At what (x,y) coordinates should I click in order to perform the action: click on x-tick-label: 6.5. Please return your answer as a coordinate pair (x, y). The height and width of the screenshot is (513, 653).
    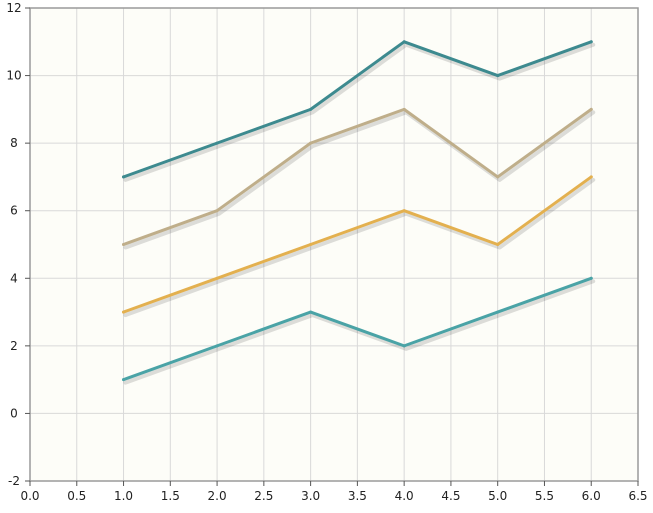
    Looking at the image, I should click on (637, 496).